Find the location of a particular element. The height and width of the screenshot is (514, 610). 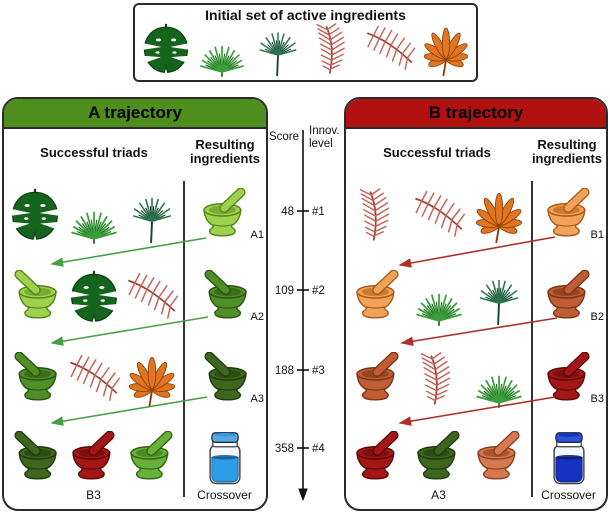

score-tick-2: 109 is located at coordinates (284, 291).